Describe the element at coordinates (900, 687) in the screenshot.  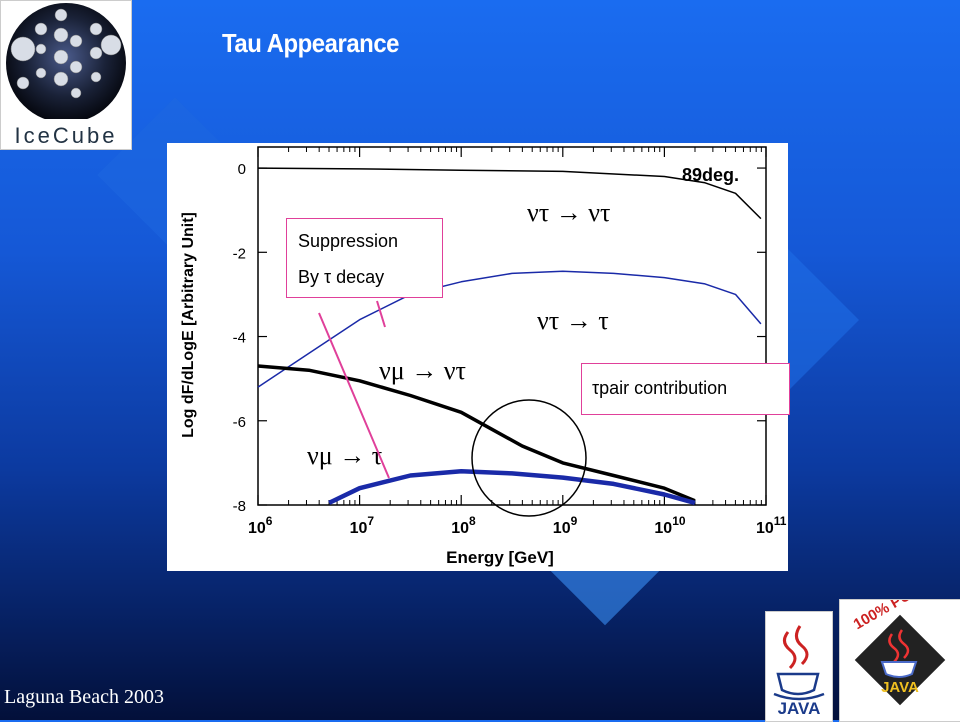
I see `java-pure-logo-text: JAVA` at that location.